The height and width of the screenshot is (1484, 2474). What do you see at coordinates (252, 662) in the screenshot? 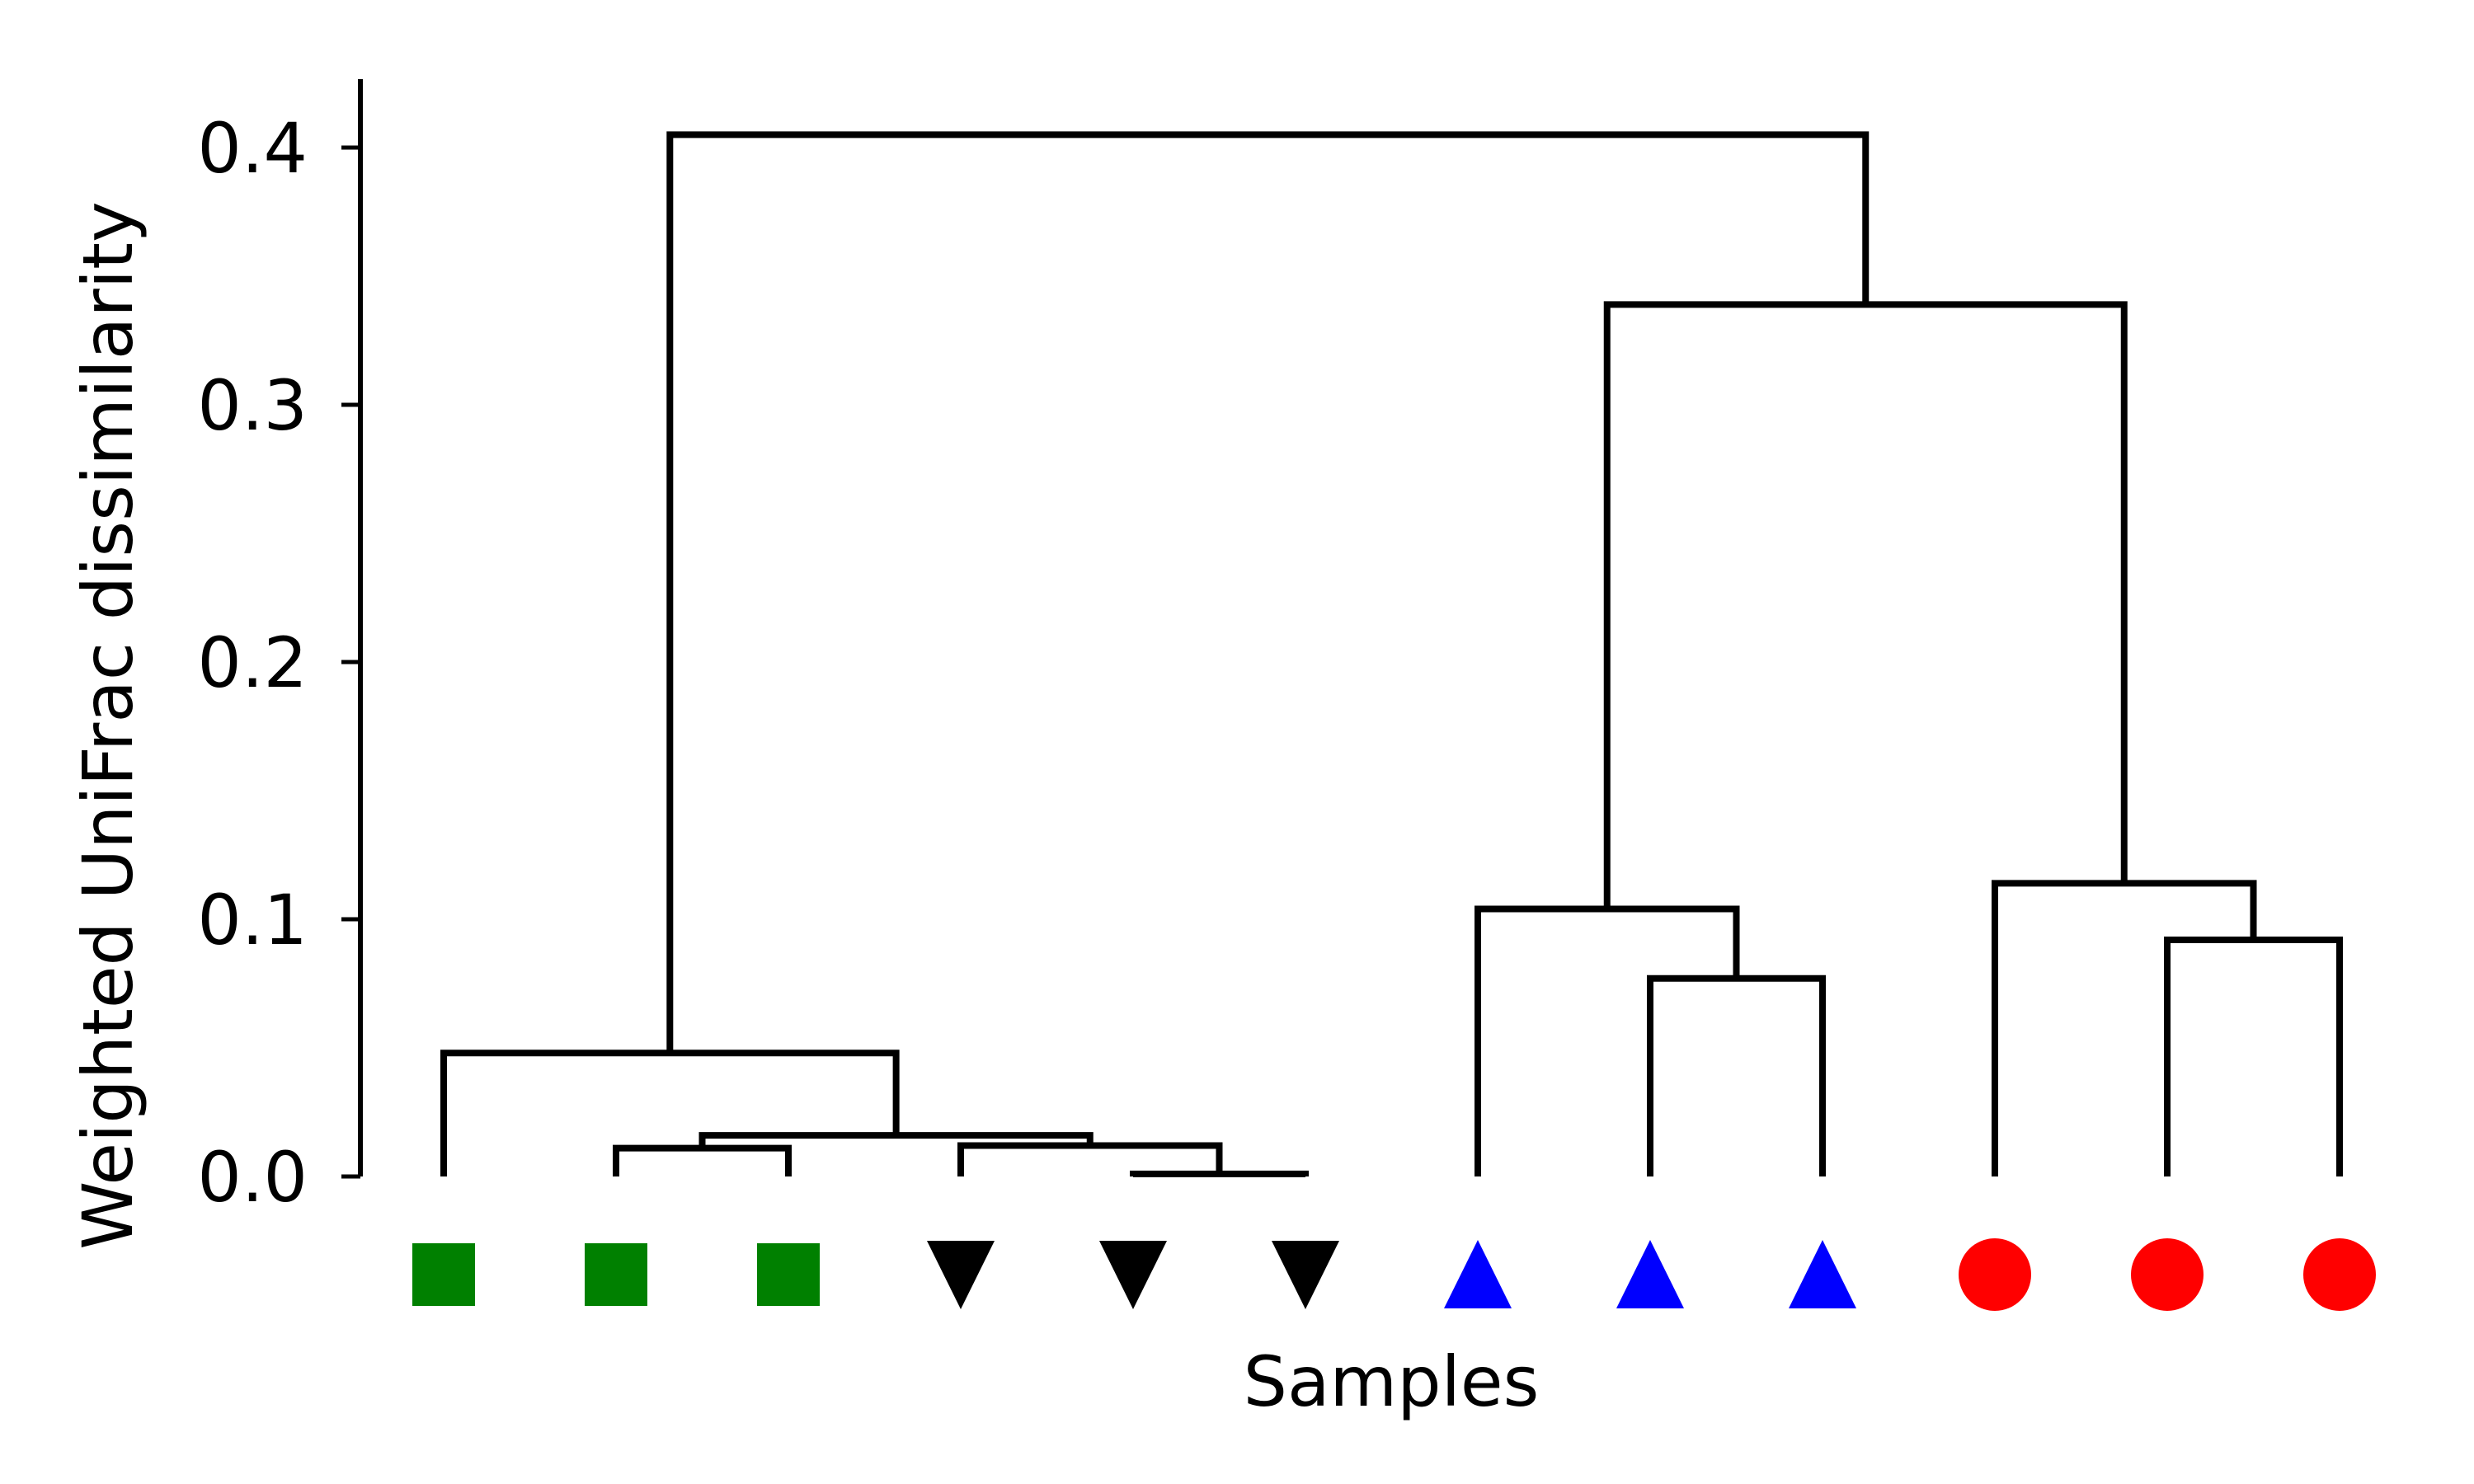
I see `y-tick-label: 0.2` at bounding box center [252, 662].